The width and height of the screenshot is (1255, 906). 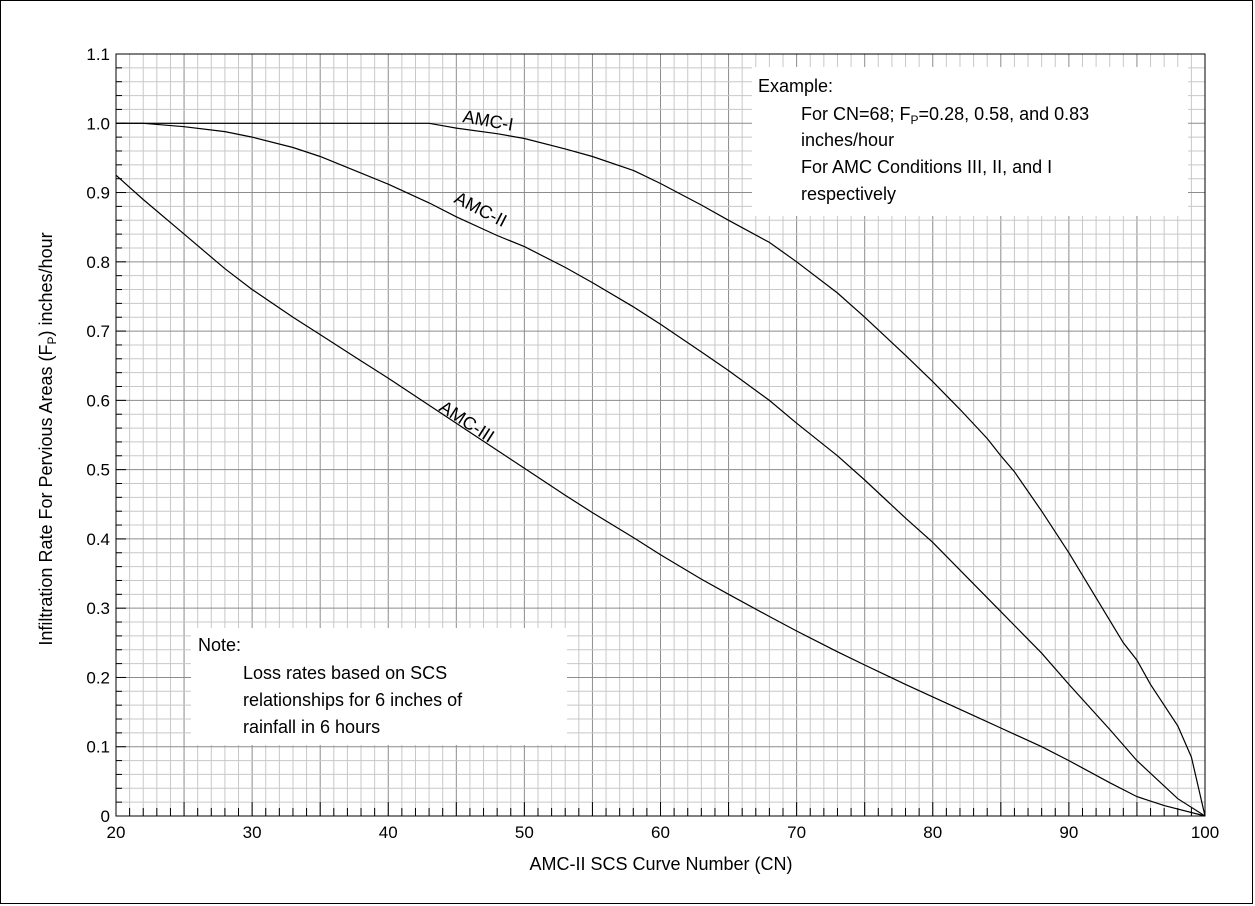 What do you see at coordinates (98, 331) in the screenshot?
I see `y-tick-label: 0.7` at bounding box center [98, 331].